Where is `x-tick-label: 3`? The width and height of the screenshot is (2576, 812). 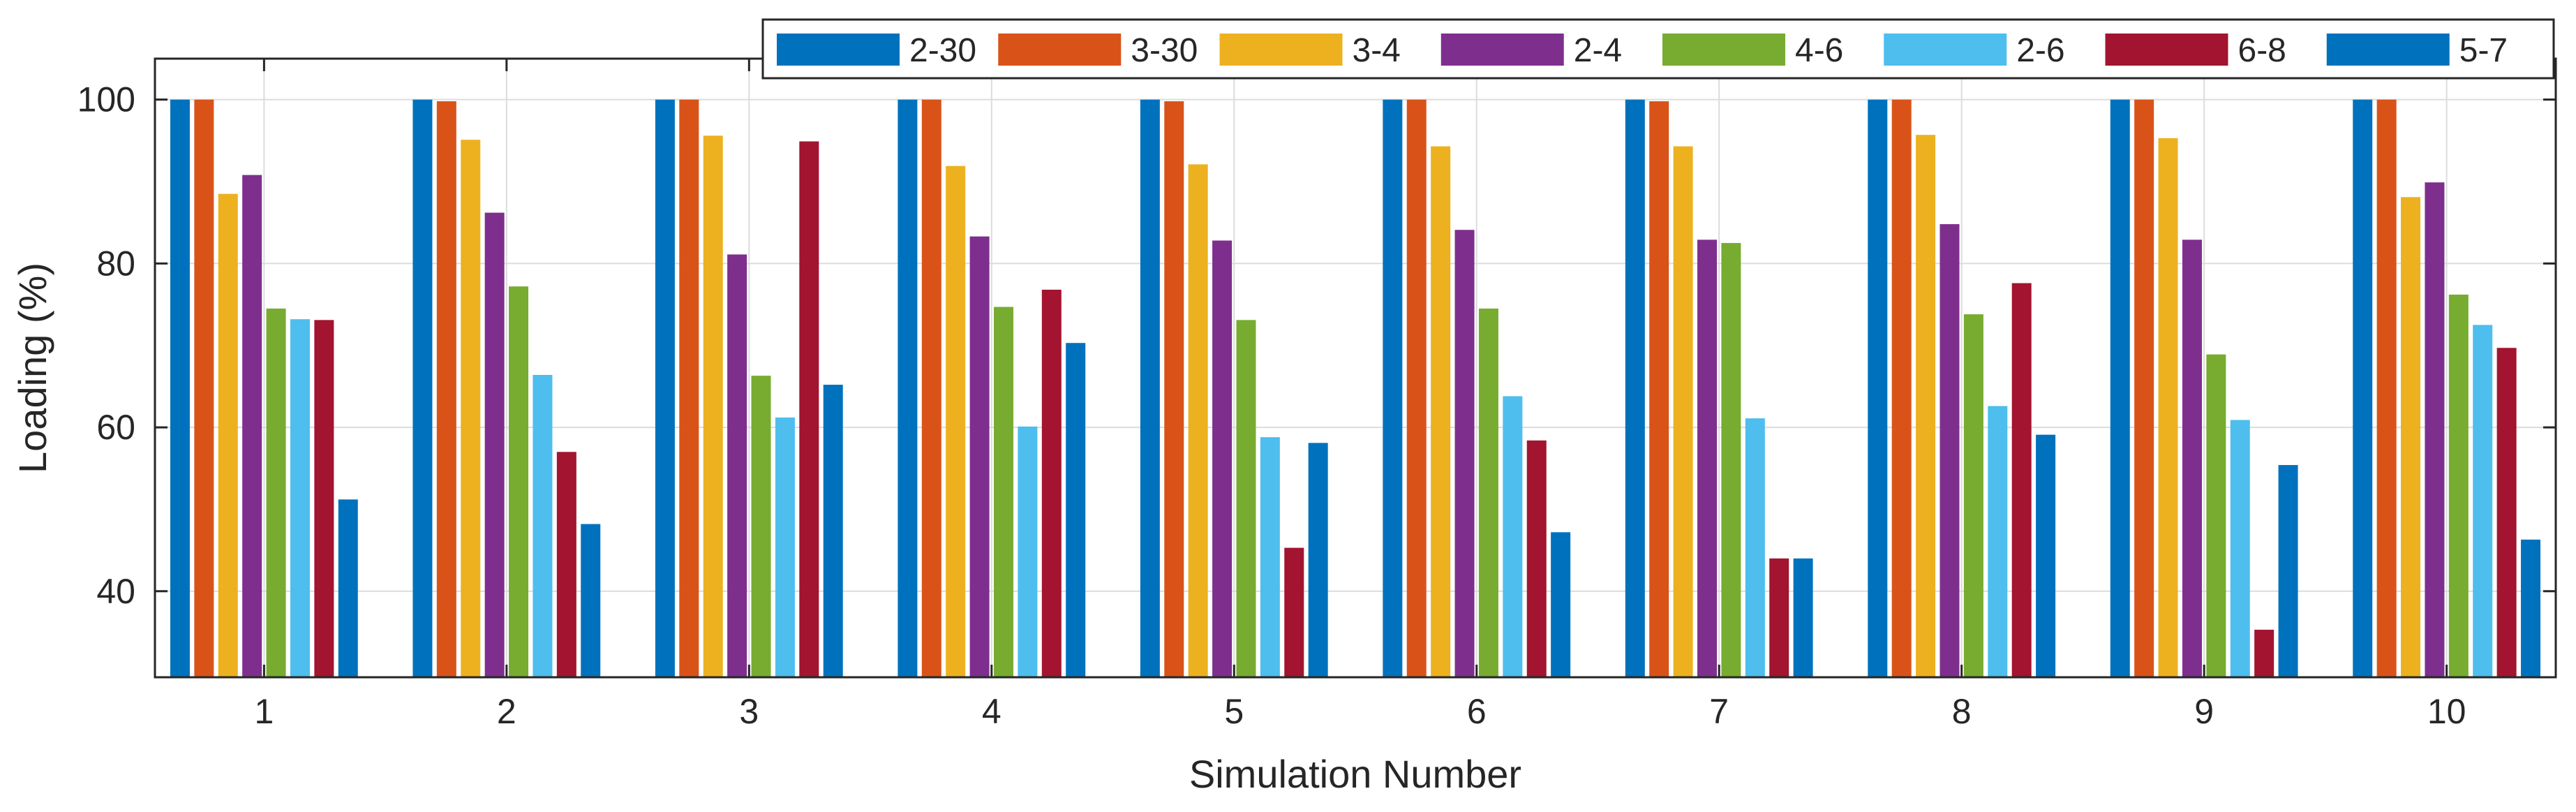 x-tick-label: 3 is located at coordinates (749, 711).